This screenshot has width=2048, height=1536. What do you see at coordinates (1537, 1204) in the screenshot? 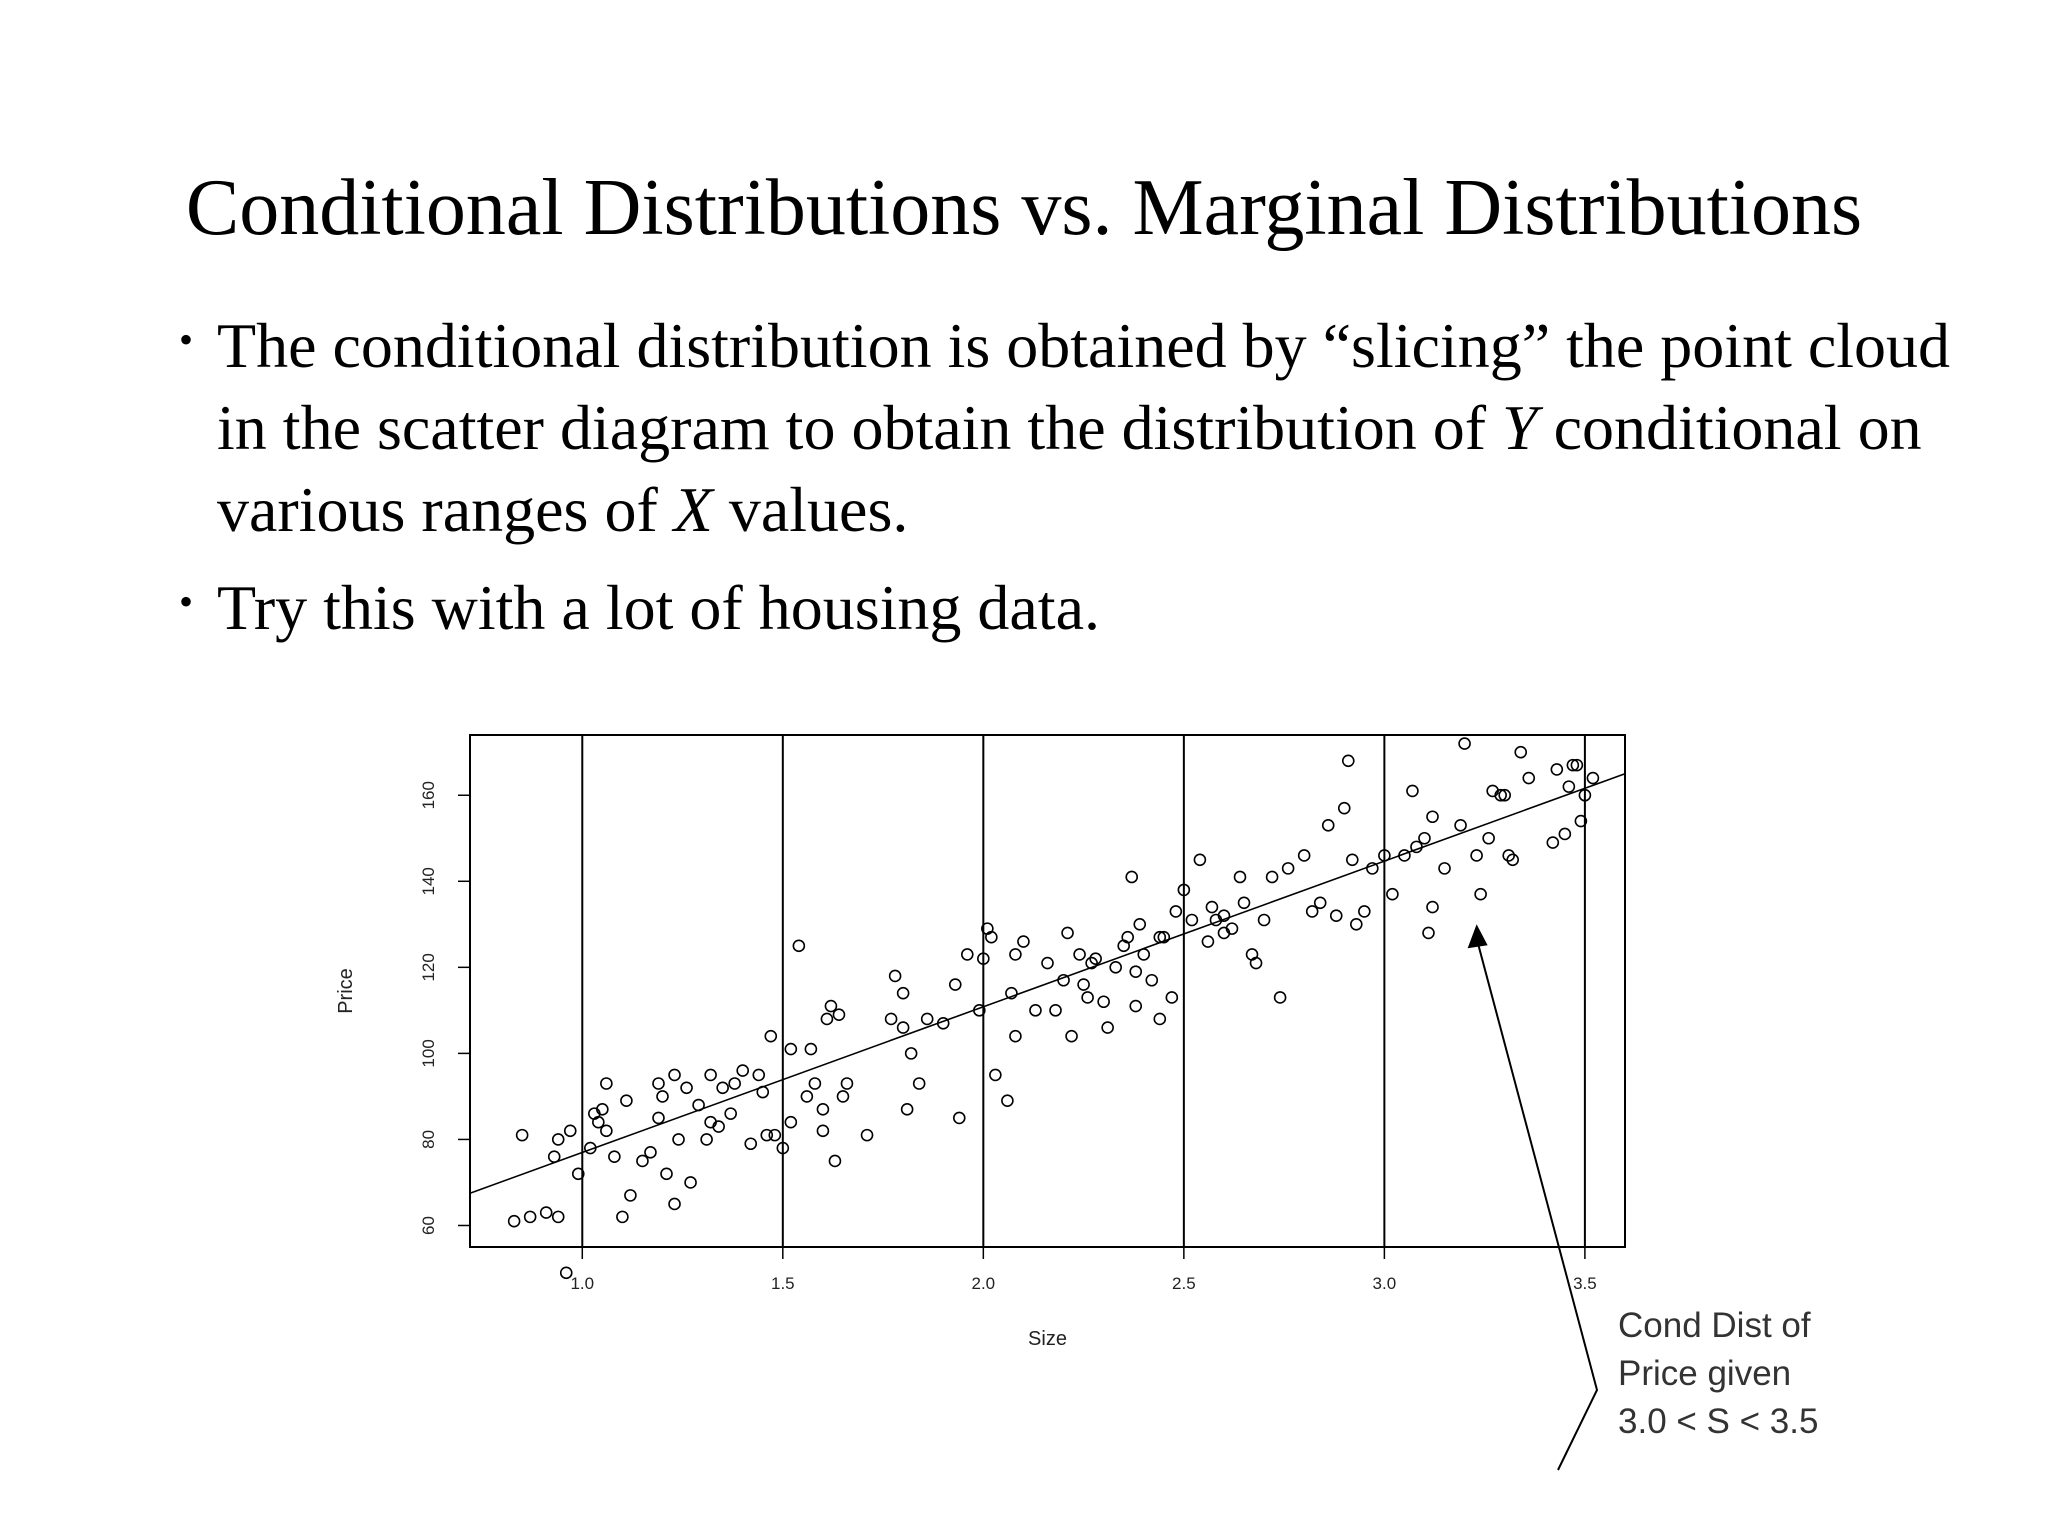
I see `callout-arrow-line` at bounding box center [1537, 1204].